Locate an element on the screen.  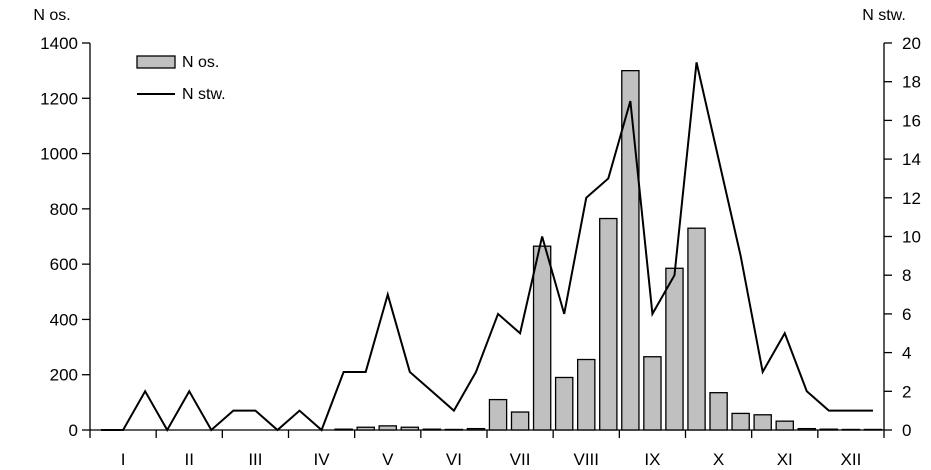
x-tick-label: V is located at coordinates (388, 459).